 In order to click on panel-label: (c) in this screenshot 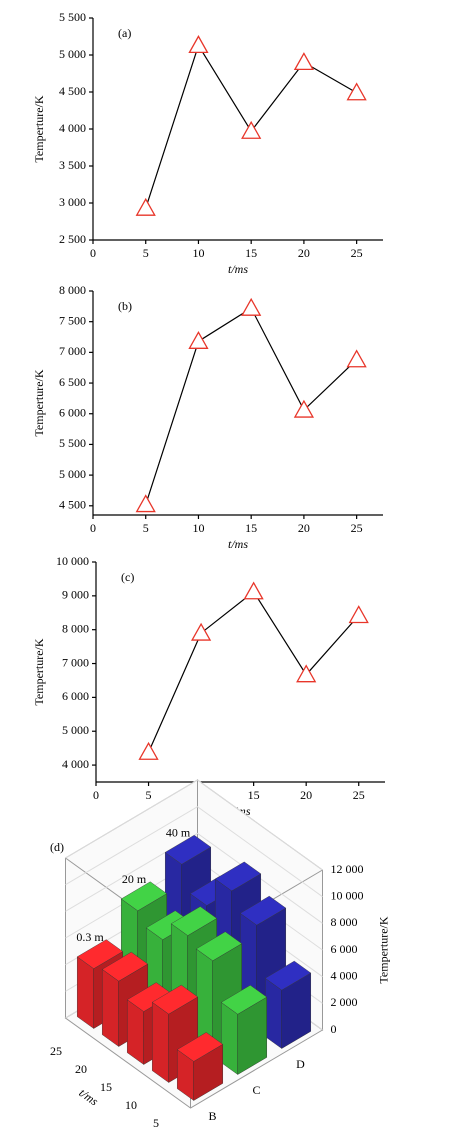, I will do `click(127, 577)`.